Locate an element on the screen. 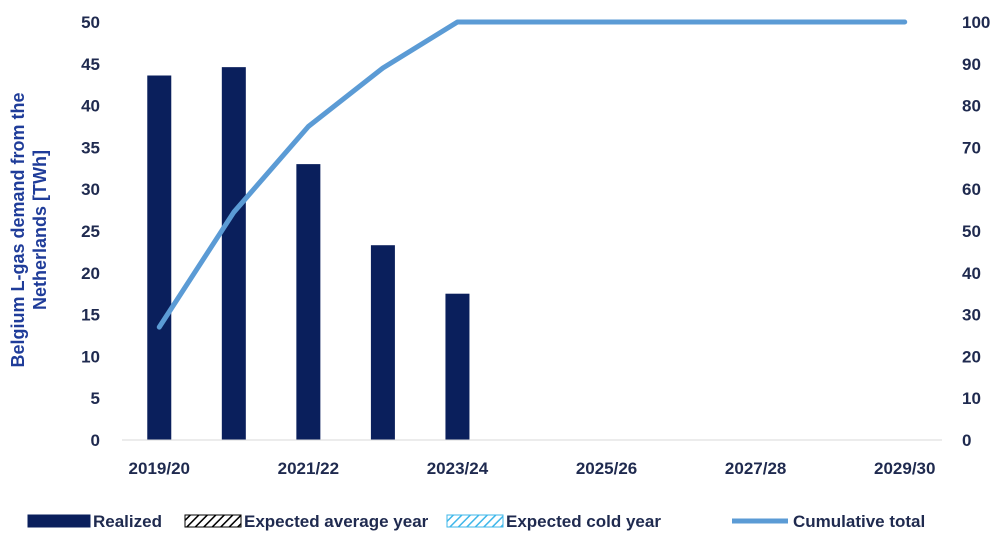  y-tick-label: 25 is located at coordinates (90, 231).